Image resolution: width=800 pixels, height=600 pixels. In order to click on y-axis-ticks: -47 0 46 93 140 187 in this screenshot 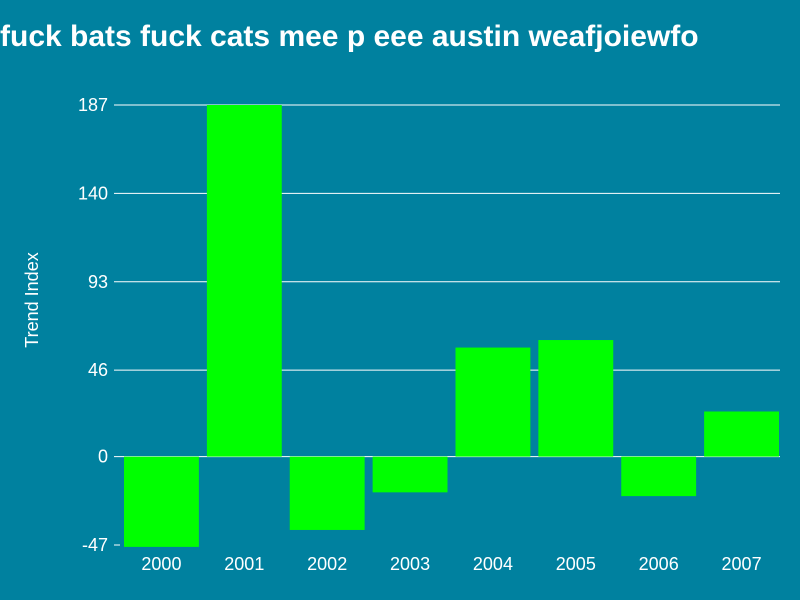, I will do `click(99, 325)`.